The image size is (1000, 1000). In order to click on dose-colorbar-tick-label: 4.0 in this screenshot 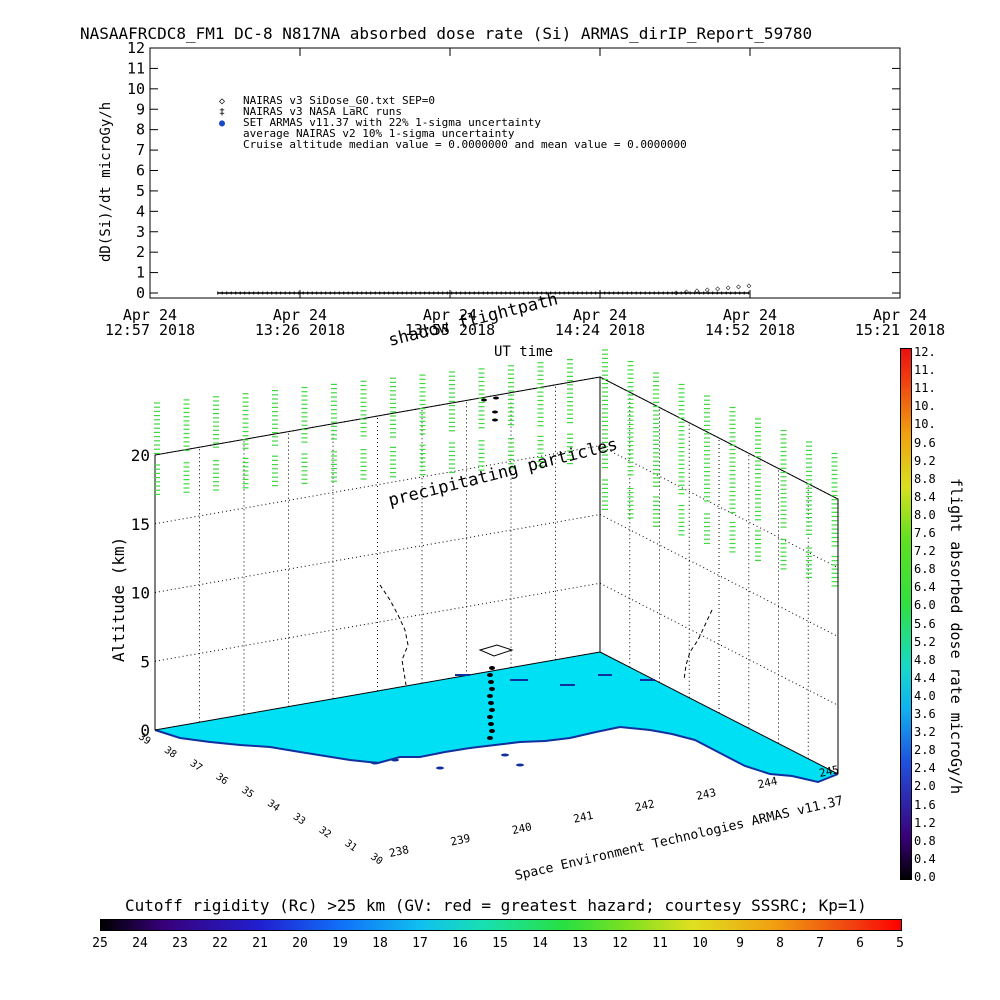, I will do `click(925, 695)`.